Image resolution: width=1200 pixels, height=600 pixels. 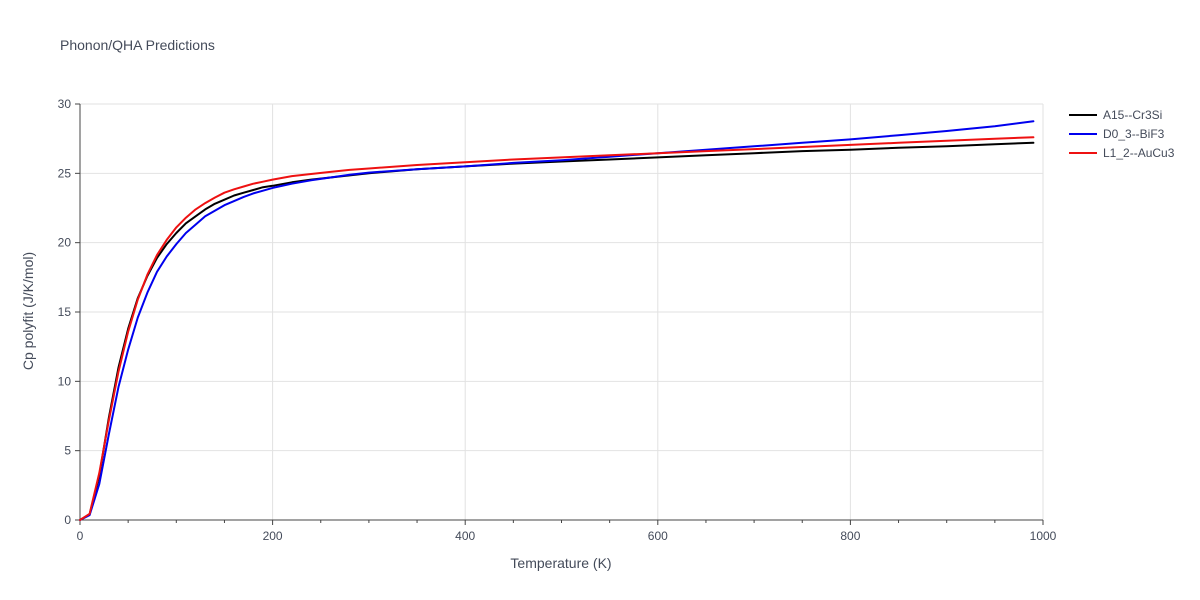 I want to click on y-tick-label: 10, so click(x=65, y=381).